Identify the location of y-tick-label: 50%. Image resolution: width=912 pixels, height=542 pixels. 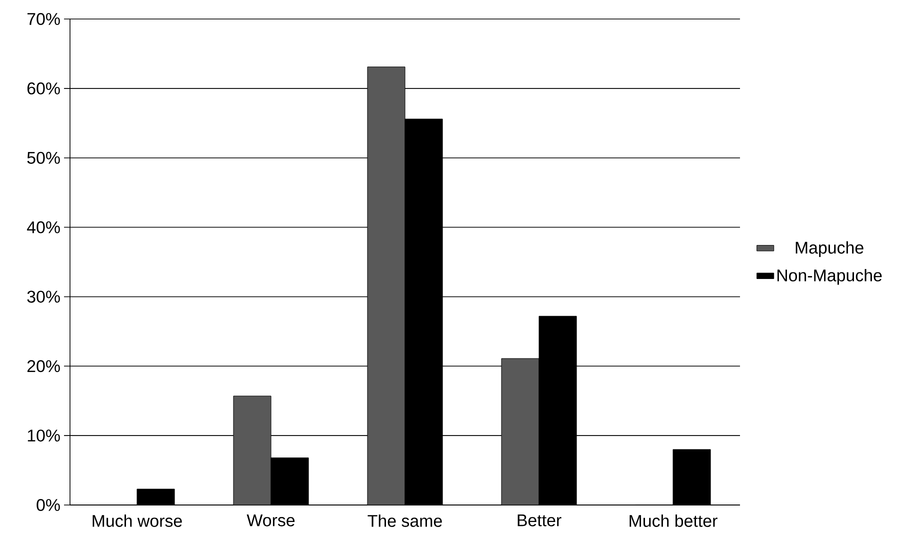
(43, 158).